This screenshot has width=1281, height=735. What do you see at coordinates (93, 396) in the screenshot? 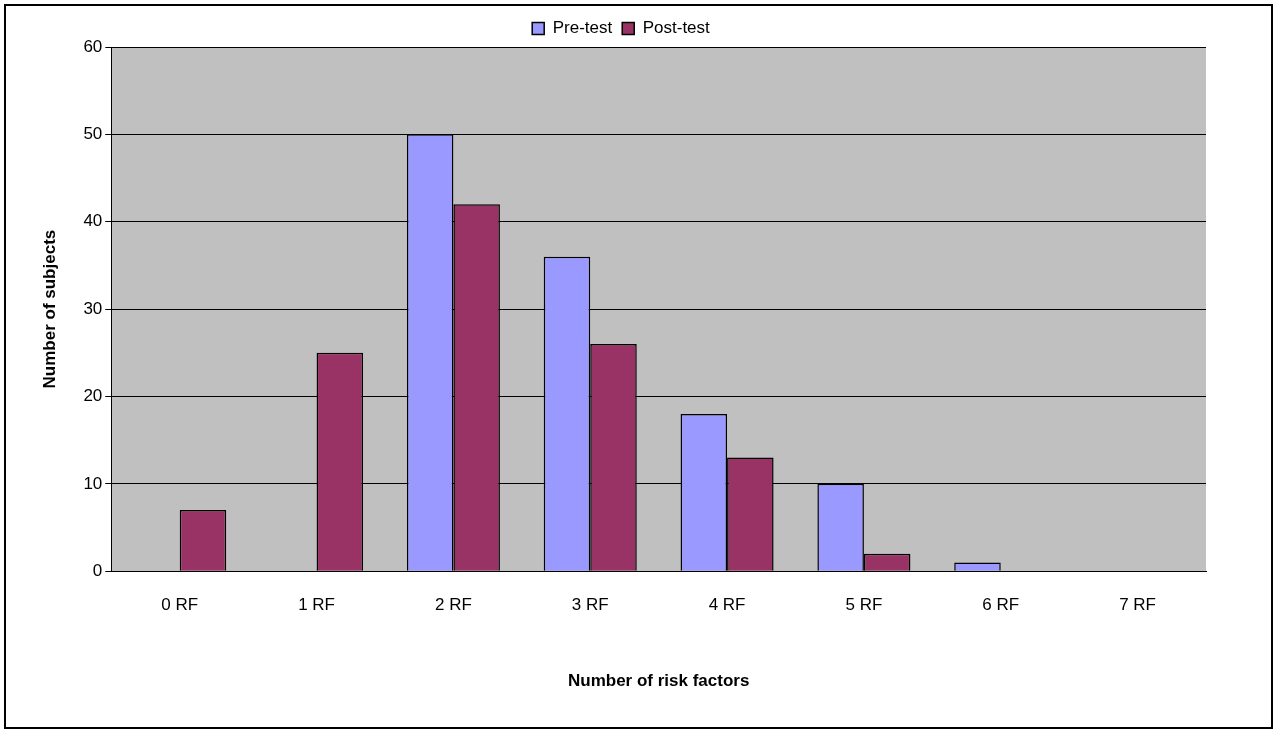
I see `y-tick-label: 20` at bounding box center [93, 396].